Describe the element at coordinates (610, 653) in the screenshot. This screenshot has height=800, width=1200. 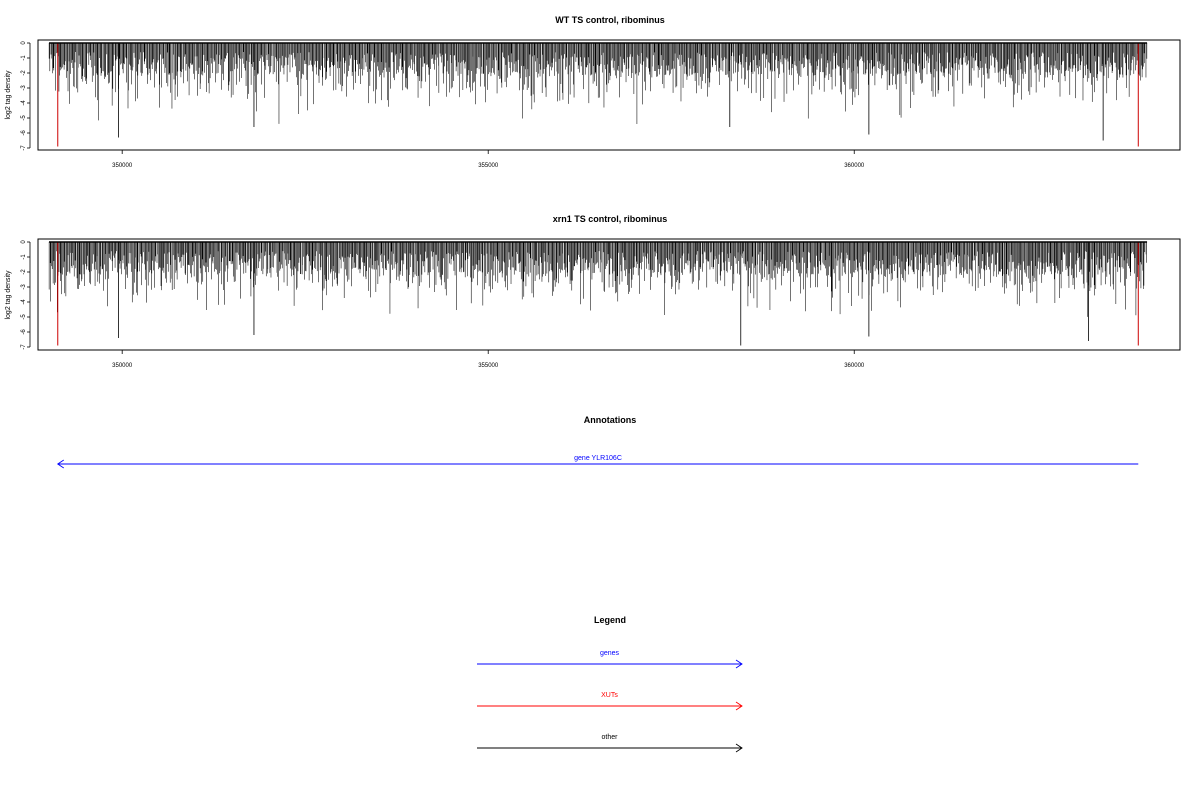
I see `legend-label: genes` at that location.